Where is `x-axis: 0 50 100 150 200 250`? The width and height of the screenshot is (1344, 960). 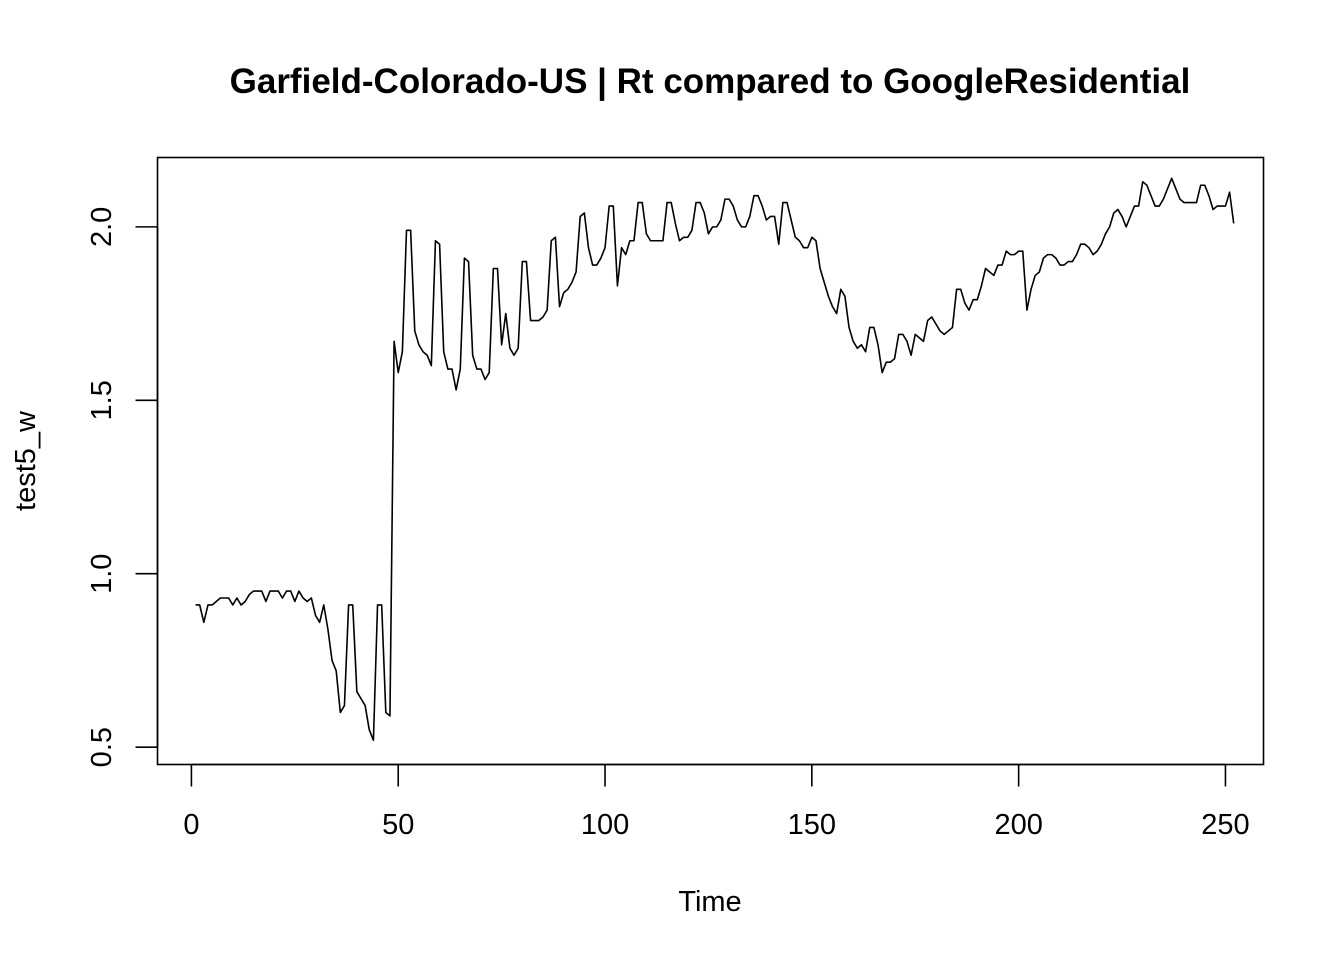 x-axis: 0 50 100 150 200 250 is located at coordinates (716, 802).